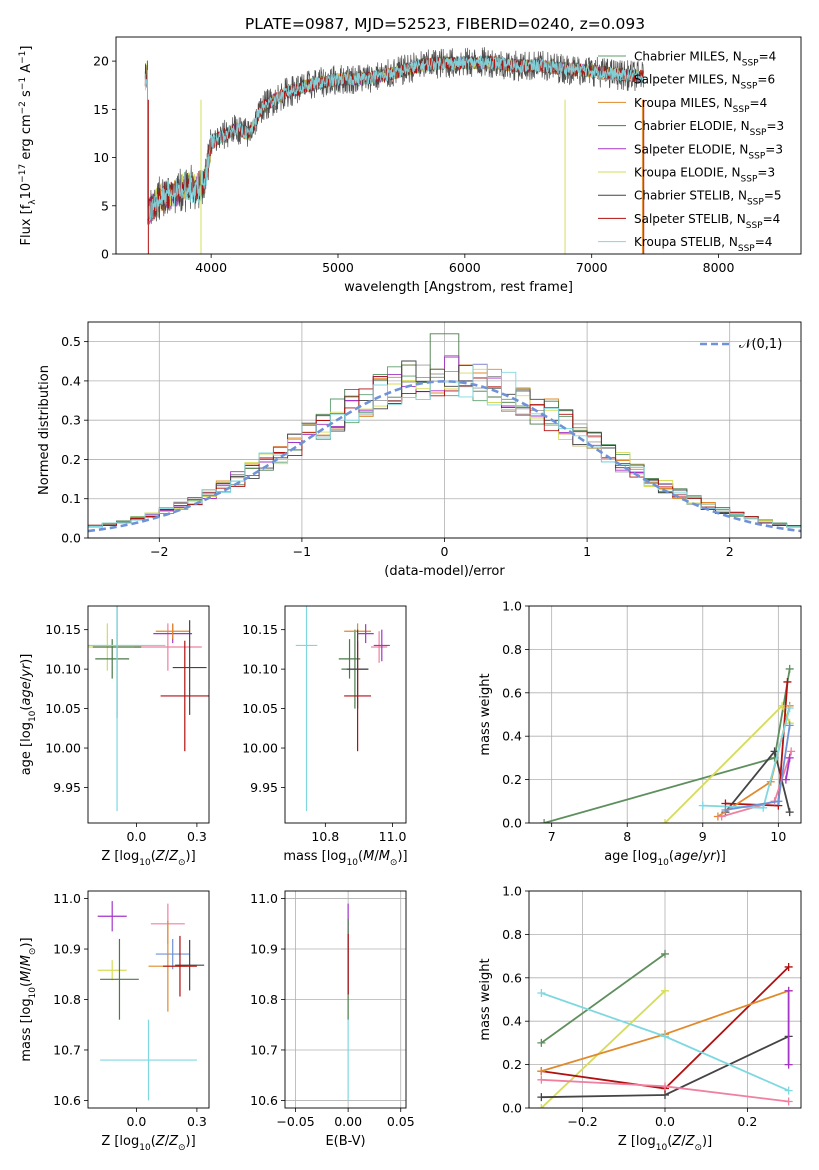 The image size is (819, 1170). What do you see at coordinates (26, 670) in the screenshot?
I see `age_vs_Z-ylabel-part: yr` at bounding box center [26, 670].